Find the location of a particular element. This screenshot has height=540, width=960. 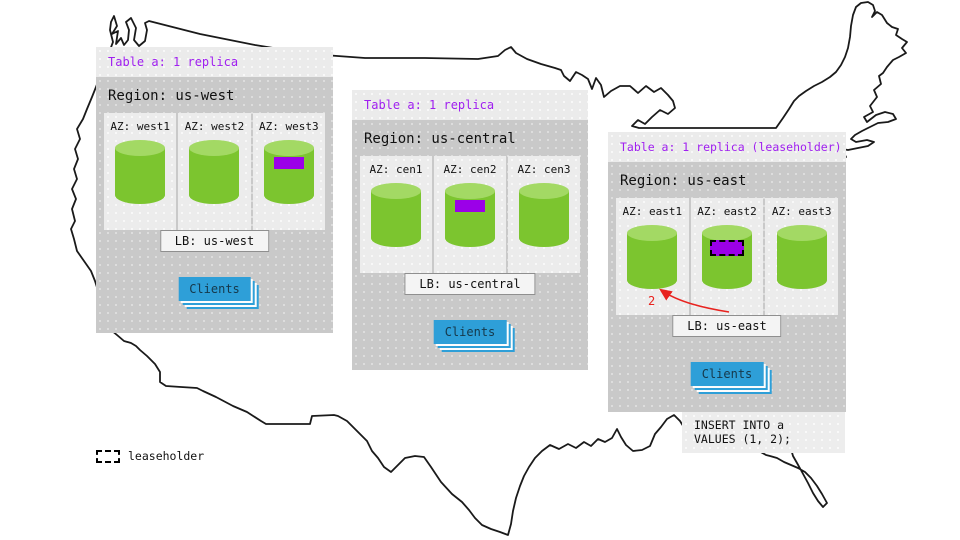

az-cen3: AZ: cen3 is located at coordinates (544, 214).